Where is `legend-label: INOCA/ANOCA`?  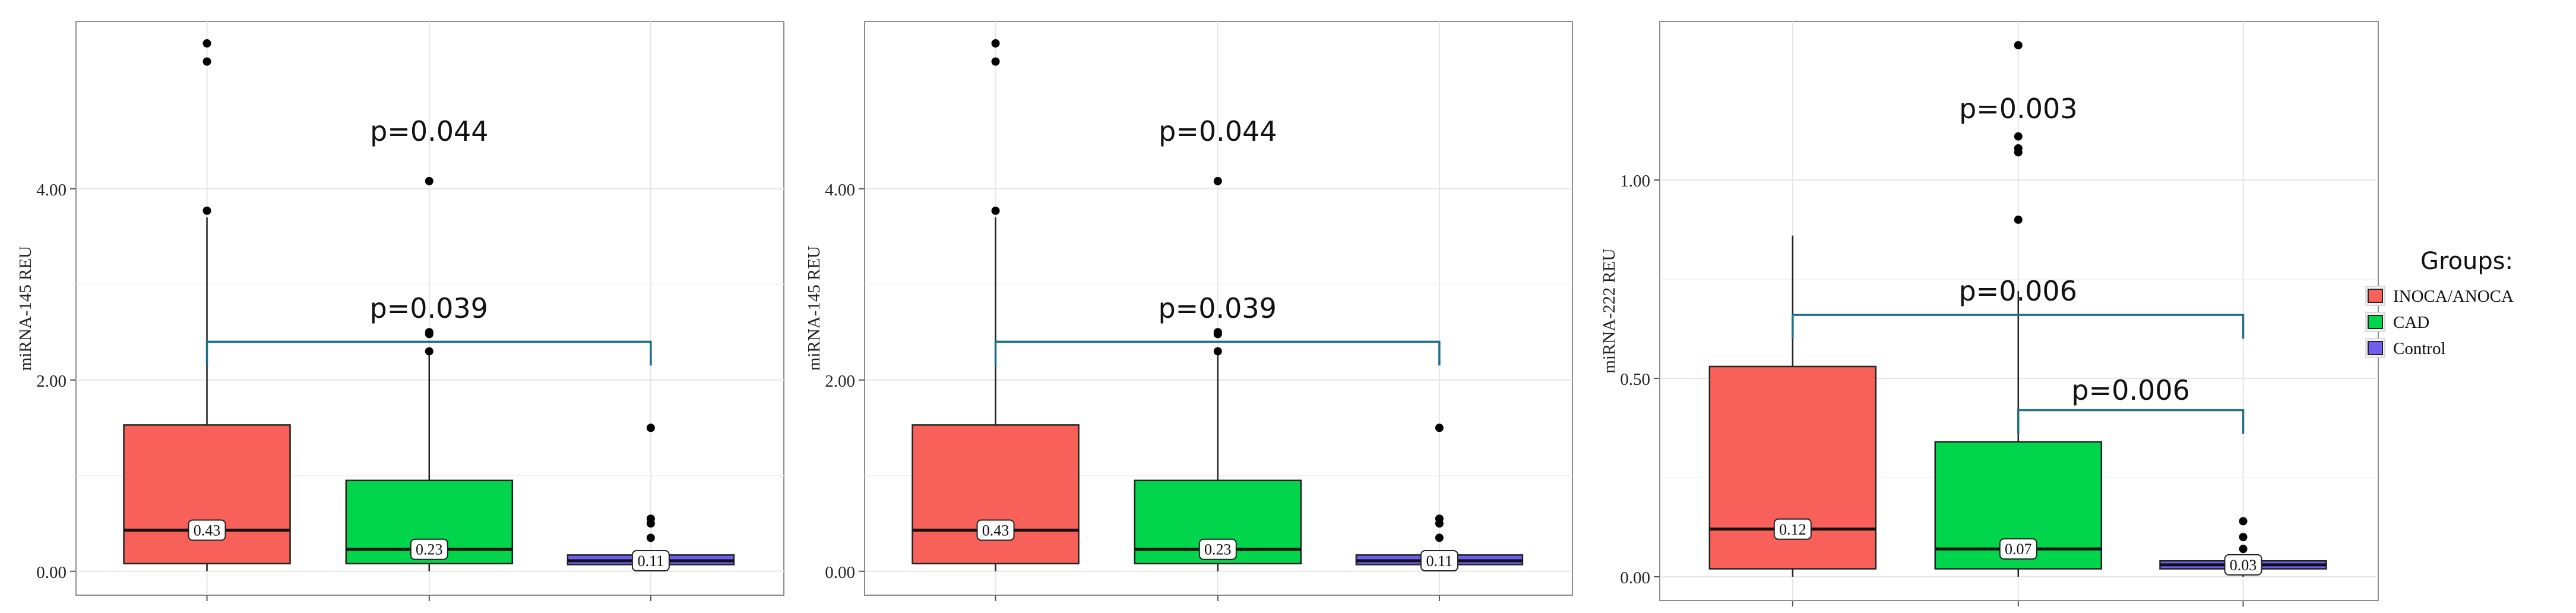
legend-label: INOCA/ANOCA is located at coordinates (2453, 296).